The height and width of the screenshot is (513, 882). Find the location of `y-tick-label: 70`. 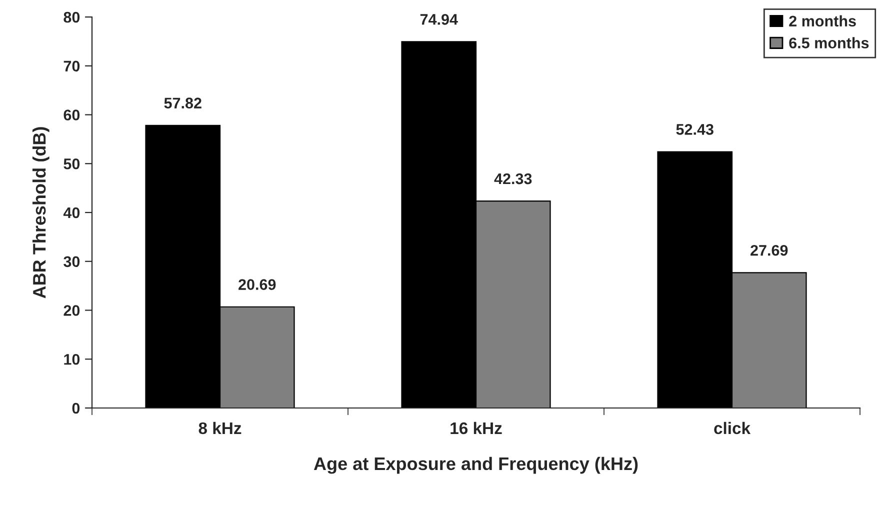

y-tick-label: 70 is located at coordinates (72, 66).